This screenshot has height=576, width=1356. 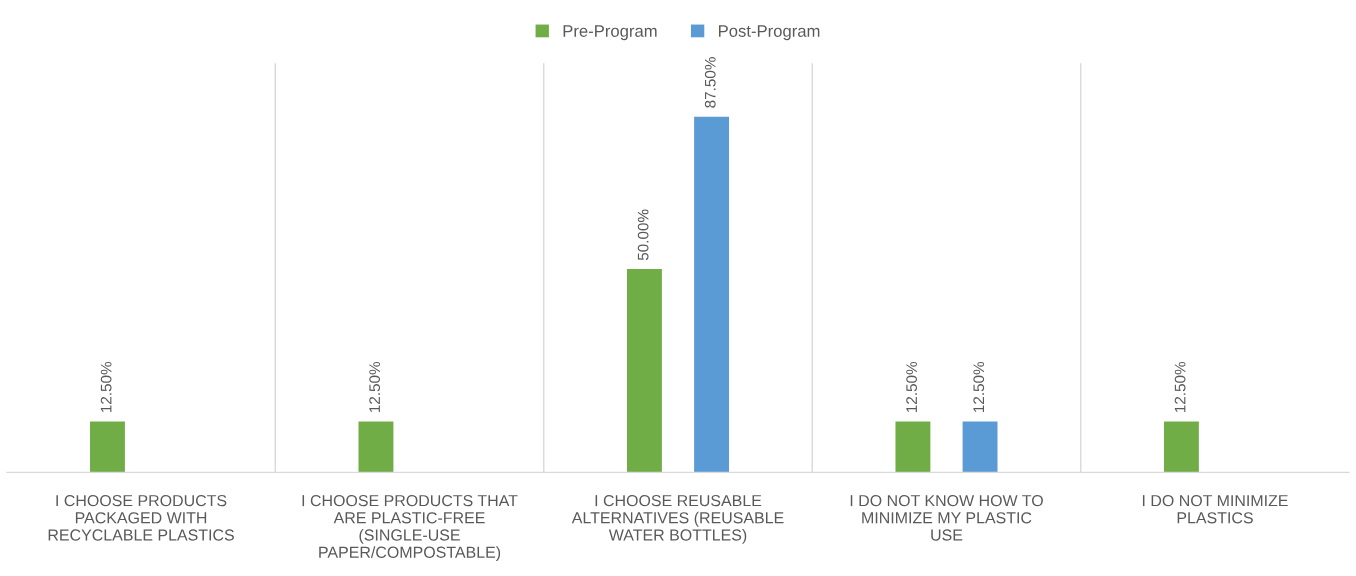 I want to click on legend-label: Post-Program, so click(x=769, y=33).